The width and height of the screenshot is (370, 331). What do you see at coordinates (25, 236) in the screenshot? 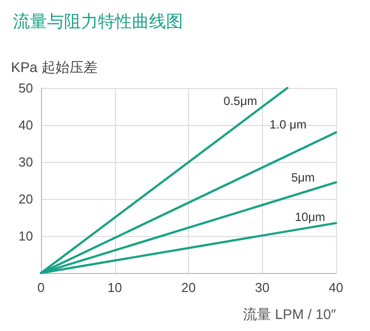
I see `y-tick-label: 10` at bounding box center [25, 236].